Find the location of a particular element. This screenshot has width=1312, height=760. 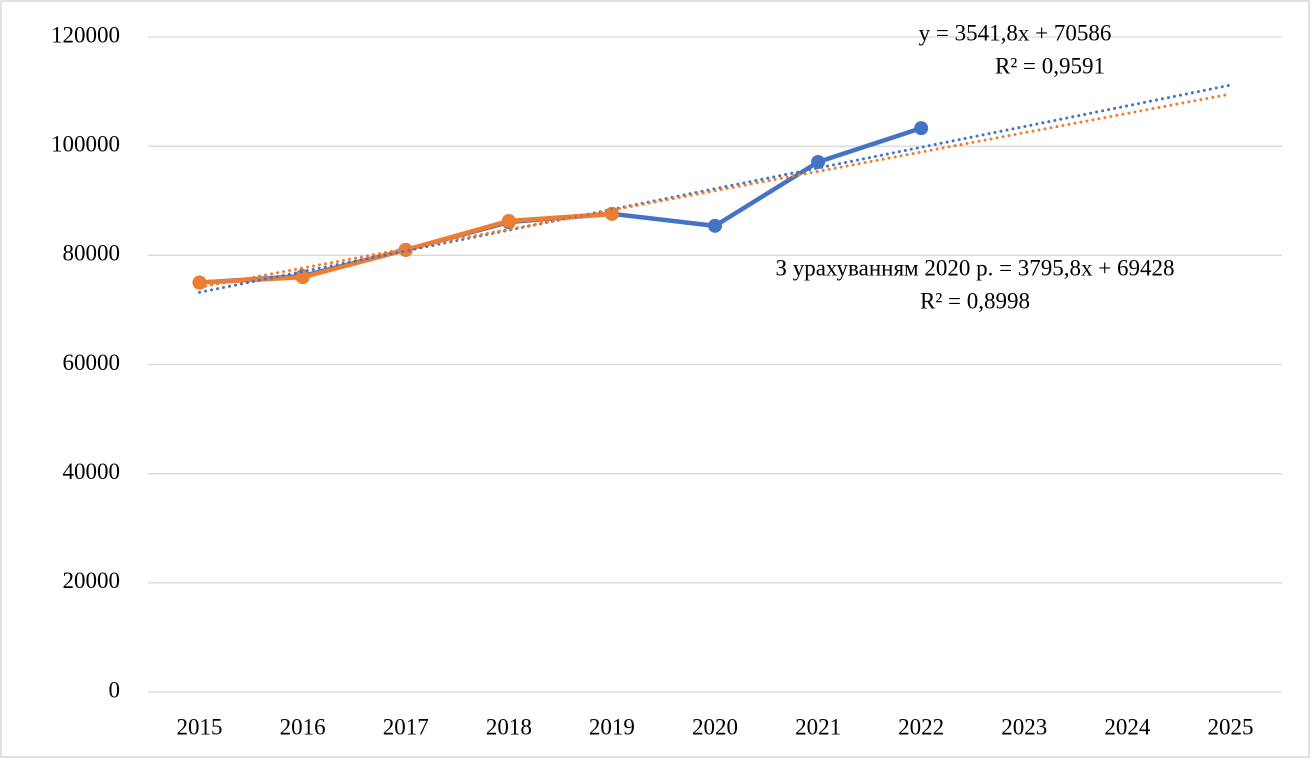

y-tick-label: 100000 is located at coordinates (85, 143).